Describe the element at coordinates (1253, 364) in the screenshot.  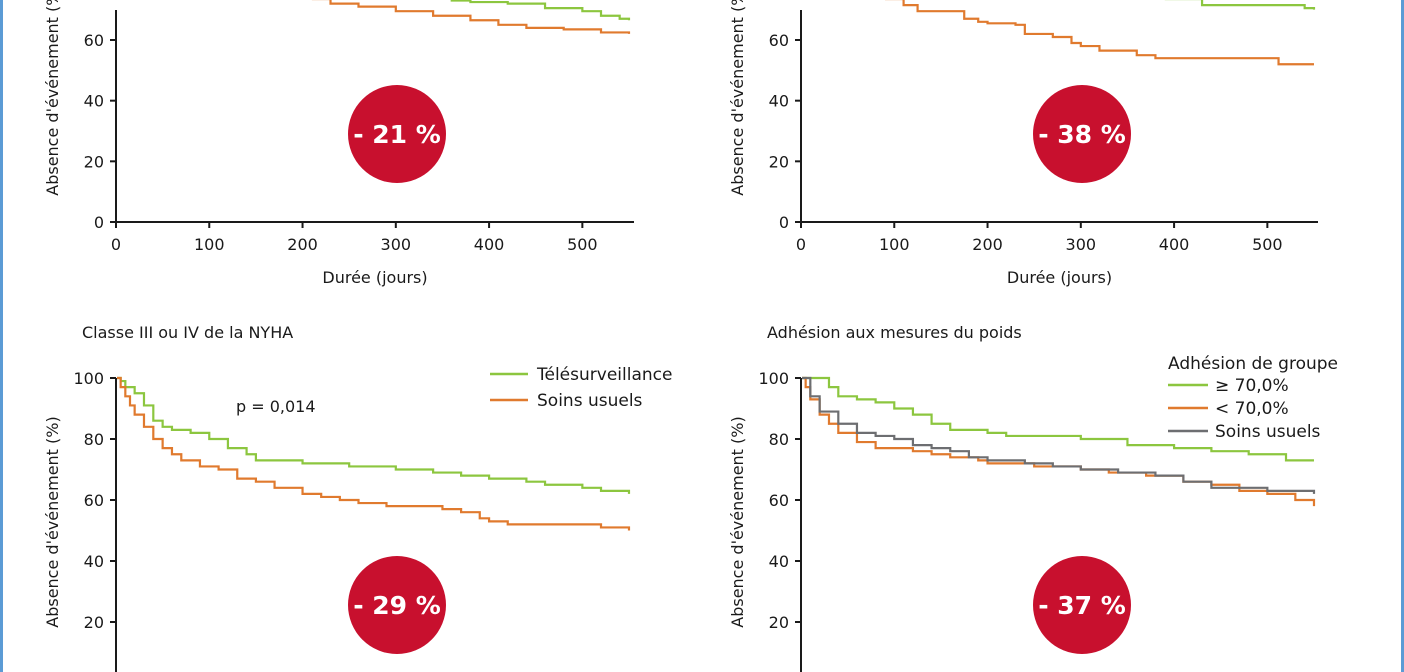
I see `legend-title: Adhésion de groupe` at that location.